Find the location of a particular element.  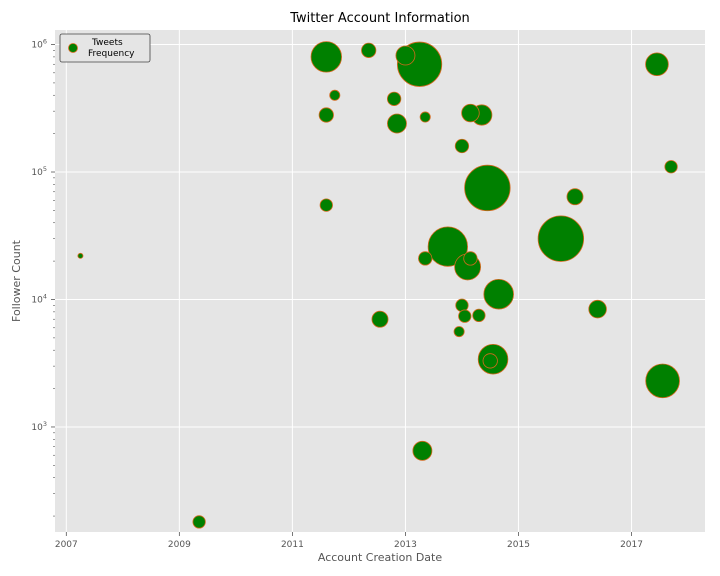

legend-box is located at coordinates (105, 48).